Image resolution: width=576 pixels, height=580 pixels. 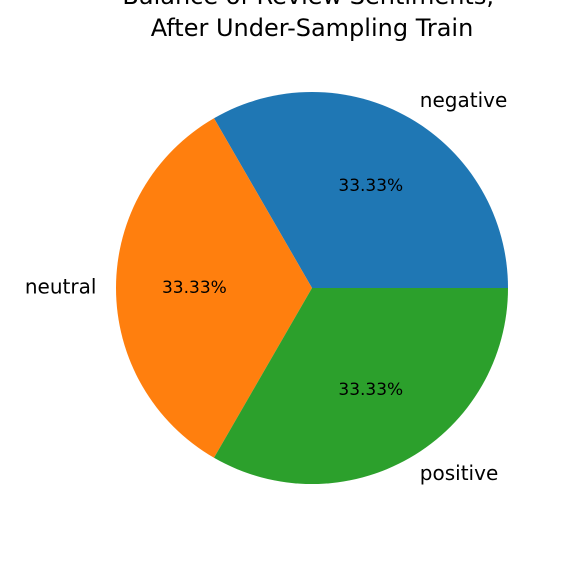 I want to click on slice-value-label-positive: 33.33%, so click(x=370, y=390).